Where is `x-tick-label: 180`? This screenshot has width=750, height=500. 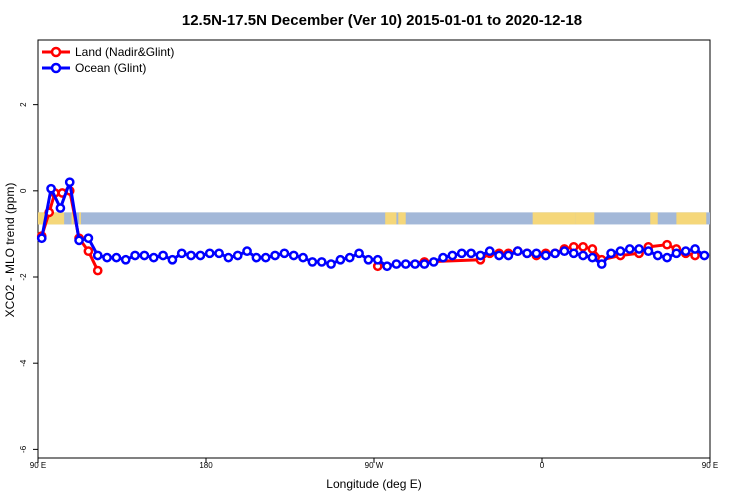
x-tick-label: 180 is located at coordinates (206, 465).